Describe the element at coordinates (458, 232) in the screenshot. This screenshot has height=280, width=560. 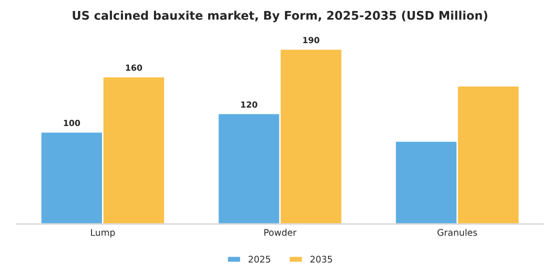
I see `x-tick-label: Granules` at that location.